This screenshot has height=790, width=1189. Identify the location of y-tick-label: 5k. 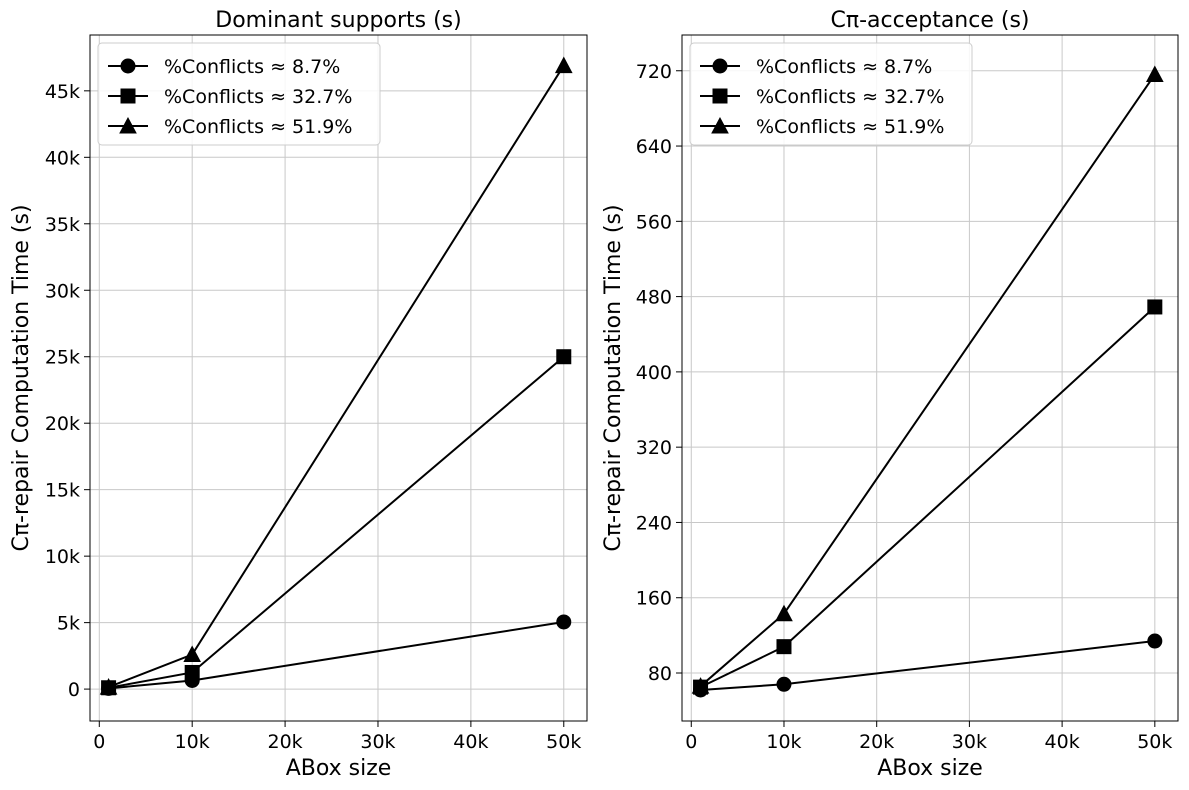
(68, 624).